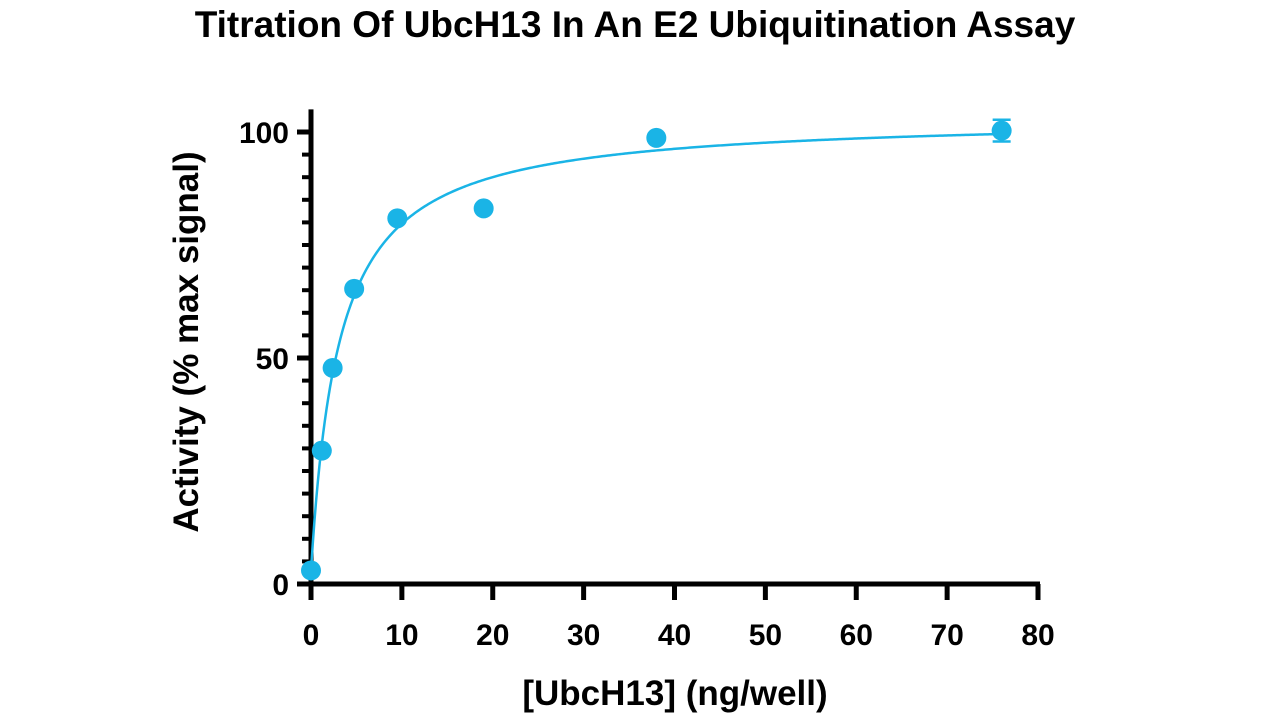 The width and height of the screenshot is (1280, 720). Describe the element at coordinates (186, 341) in the screenshot. I see `y-axis-title: Activity (% max signal)` at that location.